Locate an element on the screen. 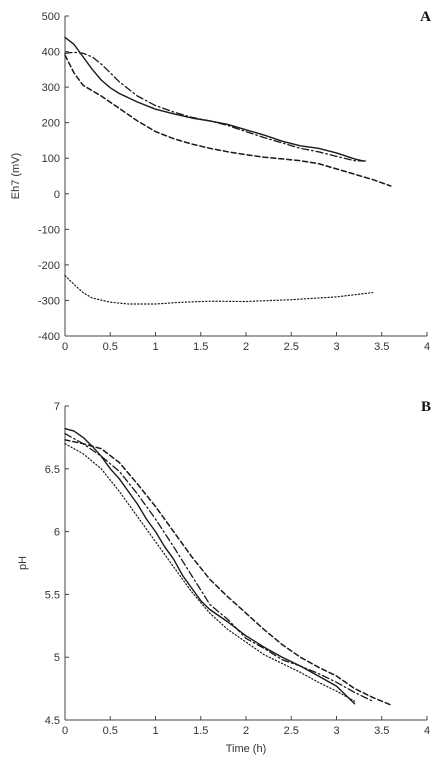 Image resolution: width=443 pixels, height=768 pixels. panel-b-x-tick-label: 2 is located at coordinates (246, 731).